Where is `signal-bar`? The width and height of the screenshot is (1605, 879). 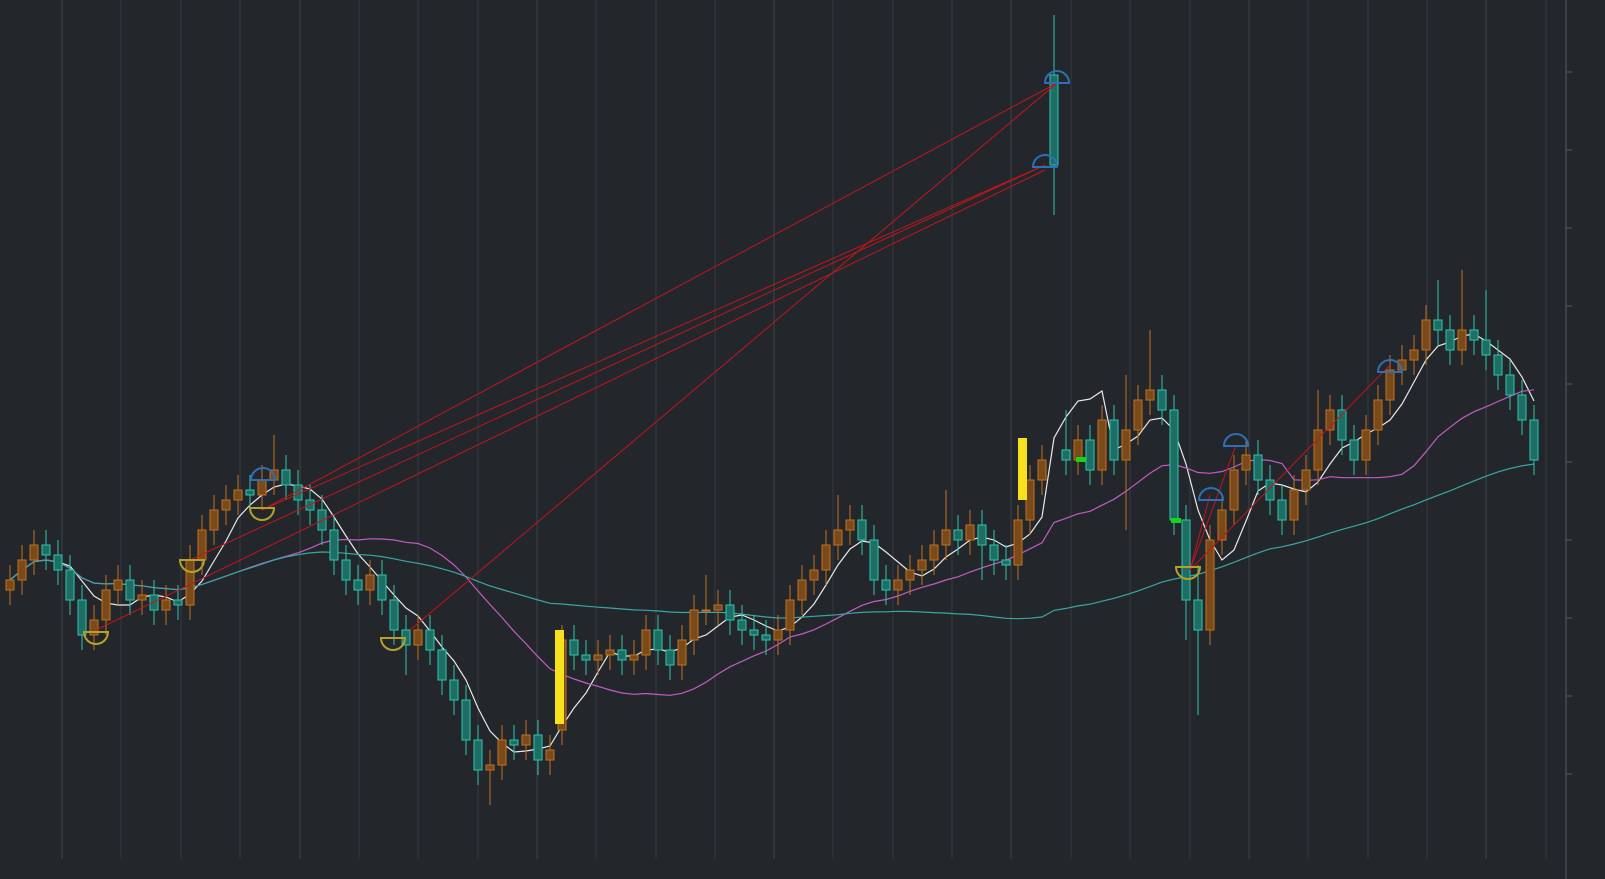
signal-bar is located at coordinates (1022, 469).